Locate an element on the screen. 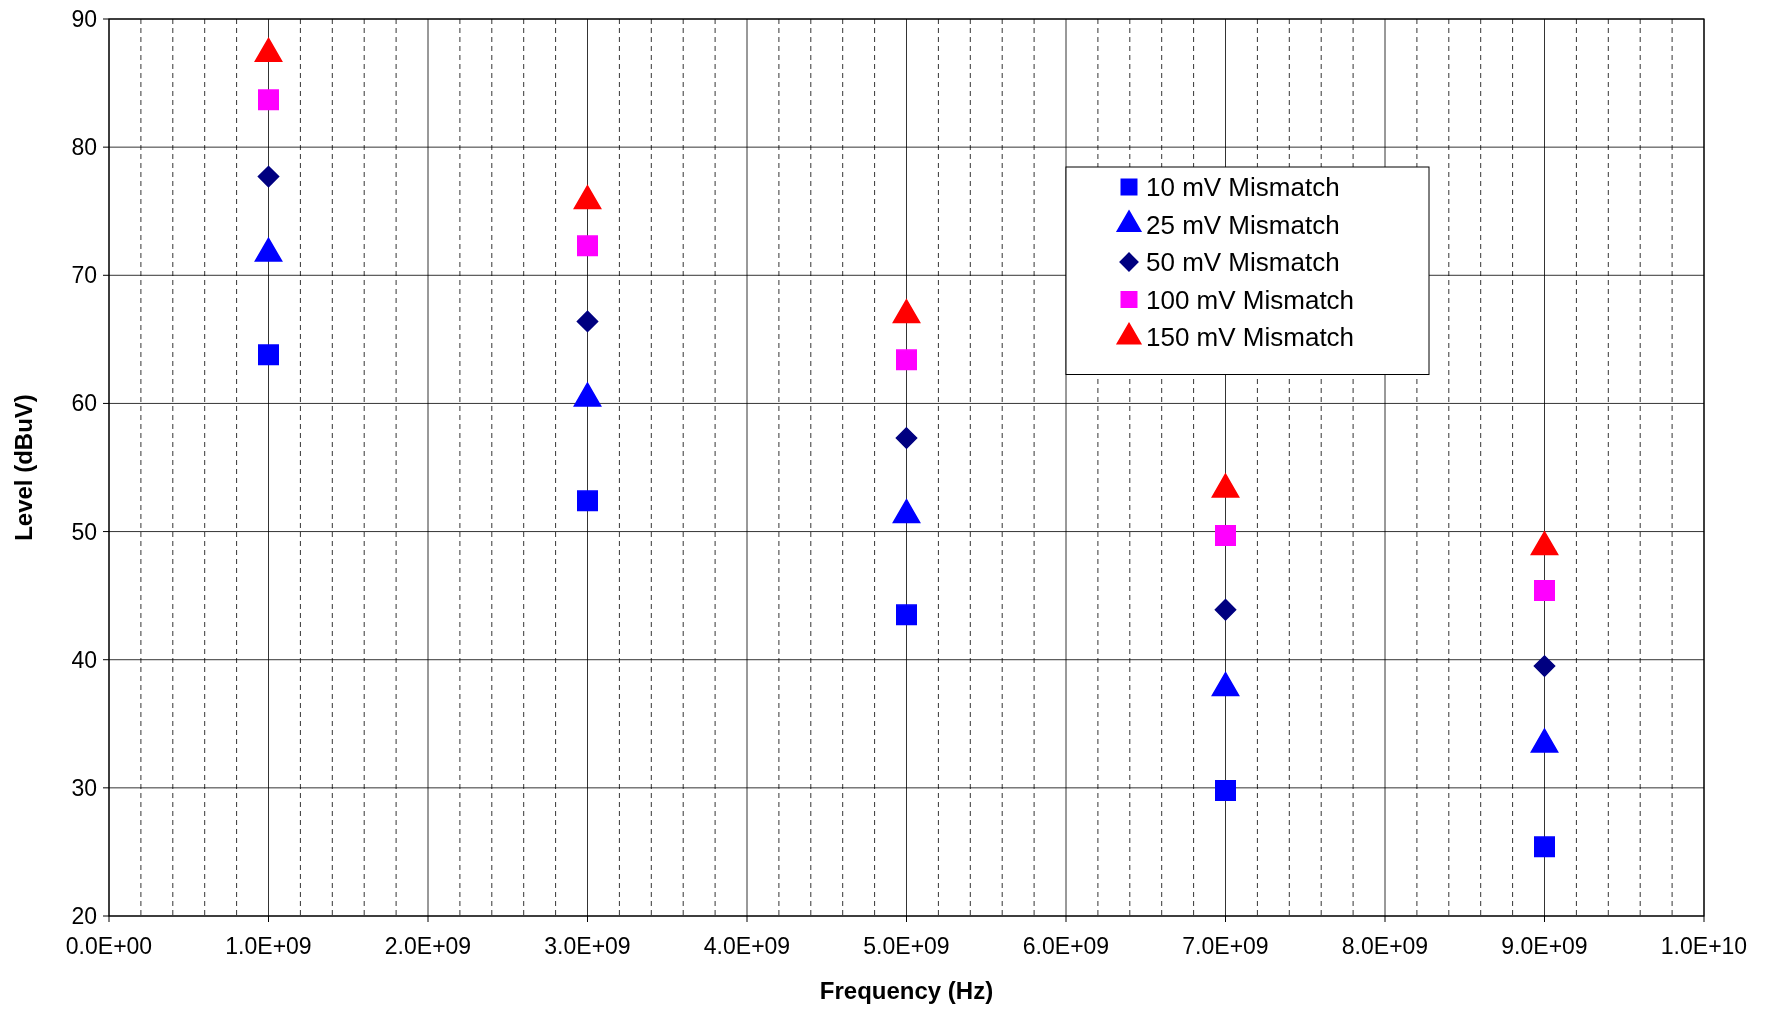 This screenshot has width=1778, height=1025. y-tick-label: 30 is located at coordinates (84, 787).